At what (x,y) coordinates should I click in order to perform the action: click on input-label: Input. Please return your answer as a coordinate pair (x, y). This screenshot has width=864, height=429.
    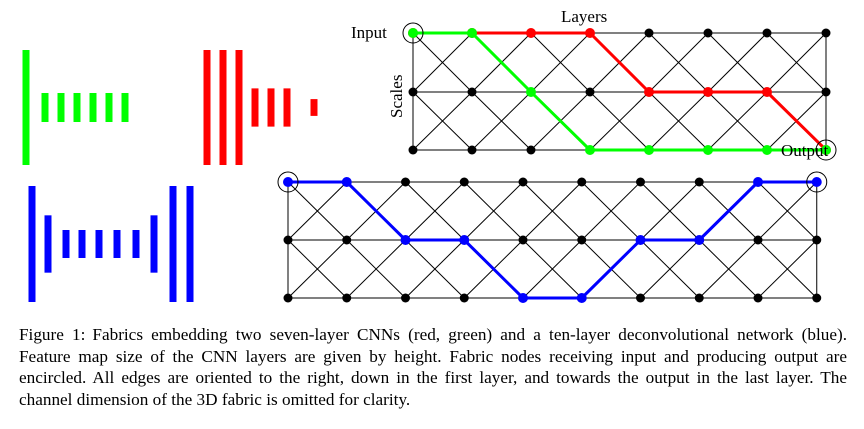
    Looking at the image, I should click on (369, 32).